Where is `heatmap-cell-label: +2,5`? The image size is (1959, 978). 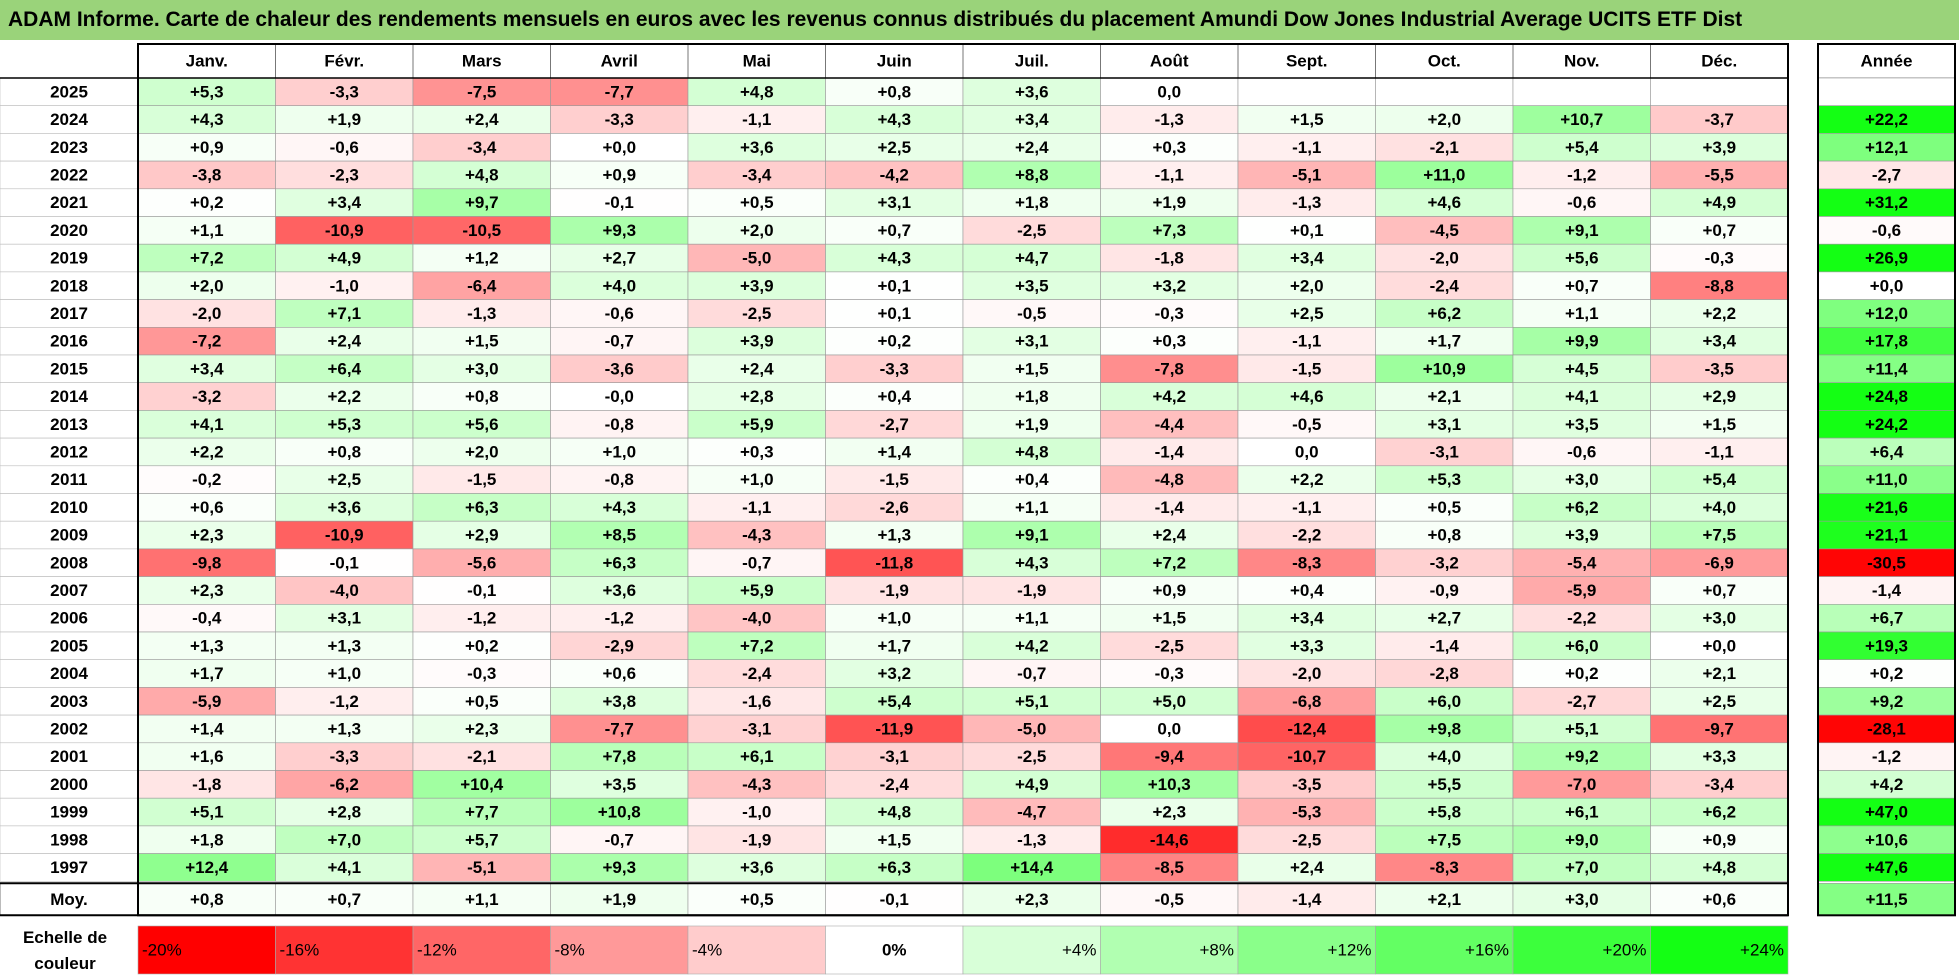
heatmap-cell-label: +2,5 is located at coordinates (1307, 313).